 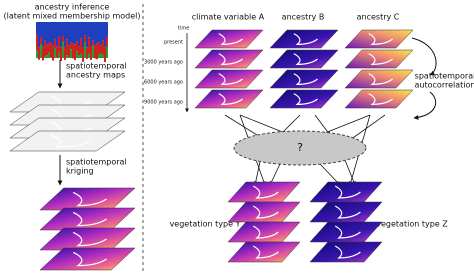 I want to click on label: ancestry C, so click(x=378, y=17).